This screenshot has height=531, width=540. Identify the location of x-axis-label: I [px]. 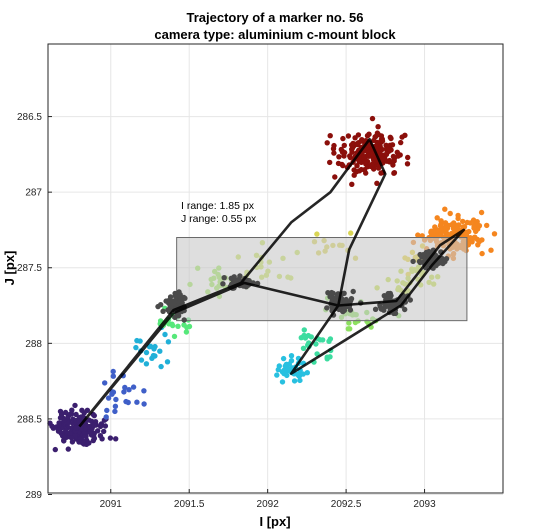
(274, 521).